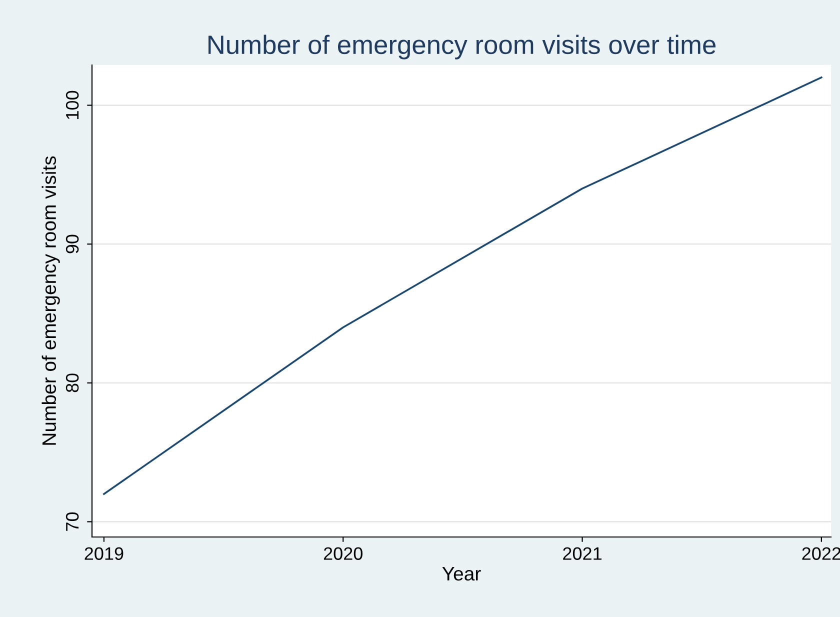 The height and width of the screenshot is (617, 840). Describe the element at coordinates (72, 383) in the screenshot. I see `y-tick-label: 80` at that location.